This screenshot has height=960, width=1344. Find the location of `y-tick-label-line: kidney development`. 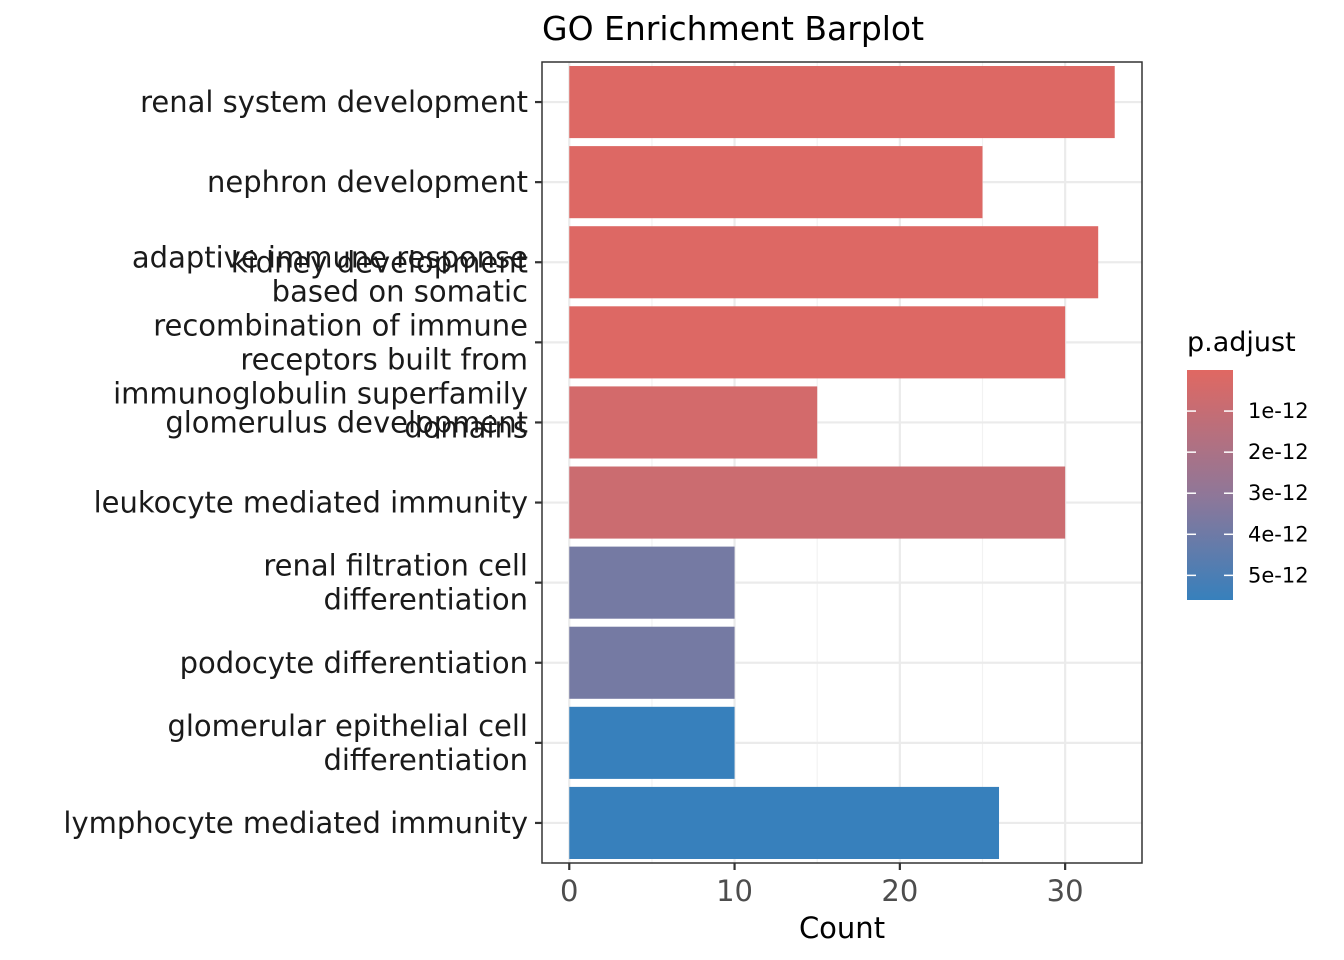

y-tick-label-line: kidney development is located at coordinates (379, 262).